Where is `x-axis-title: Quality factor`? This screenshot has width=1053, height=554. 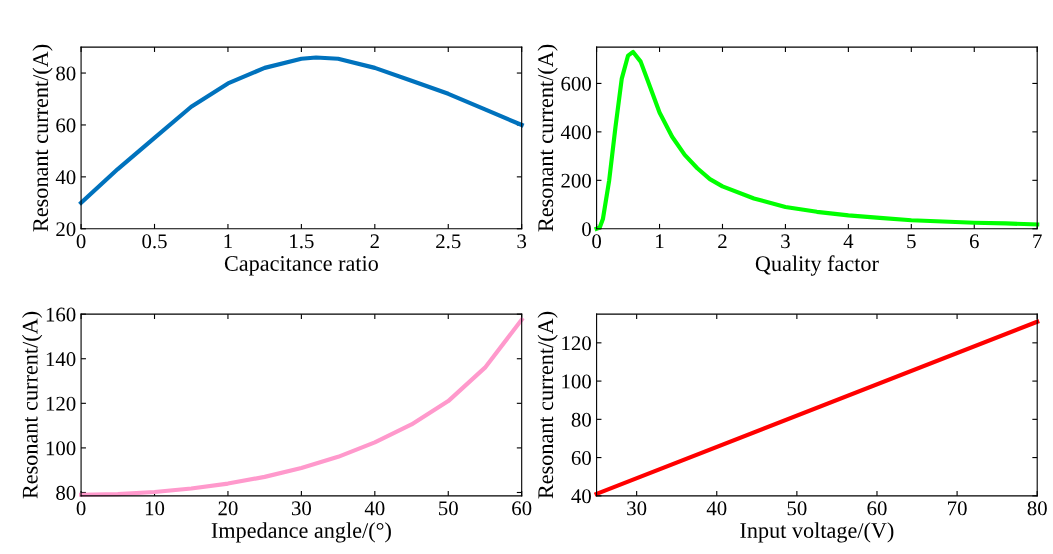
x-axis-title: Quality factor is located at coordinates (817, 265).